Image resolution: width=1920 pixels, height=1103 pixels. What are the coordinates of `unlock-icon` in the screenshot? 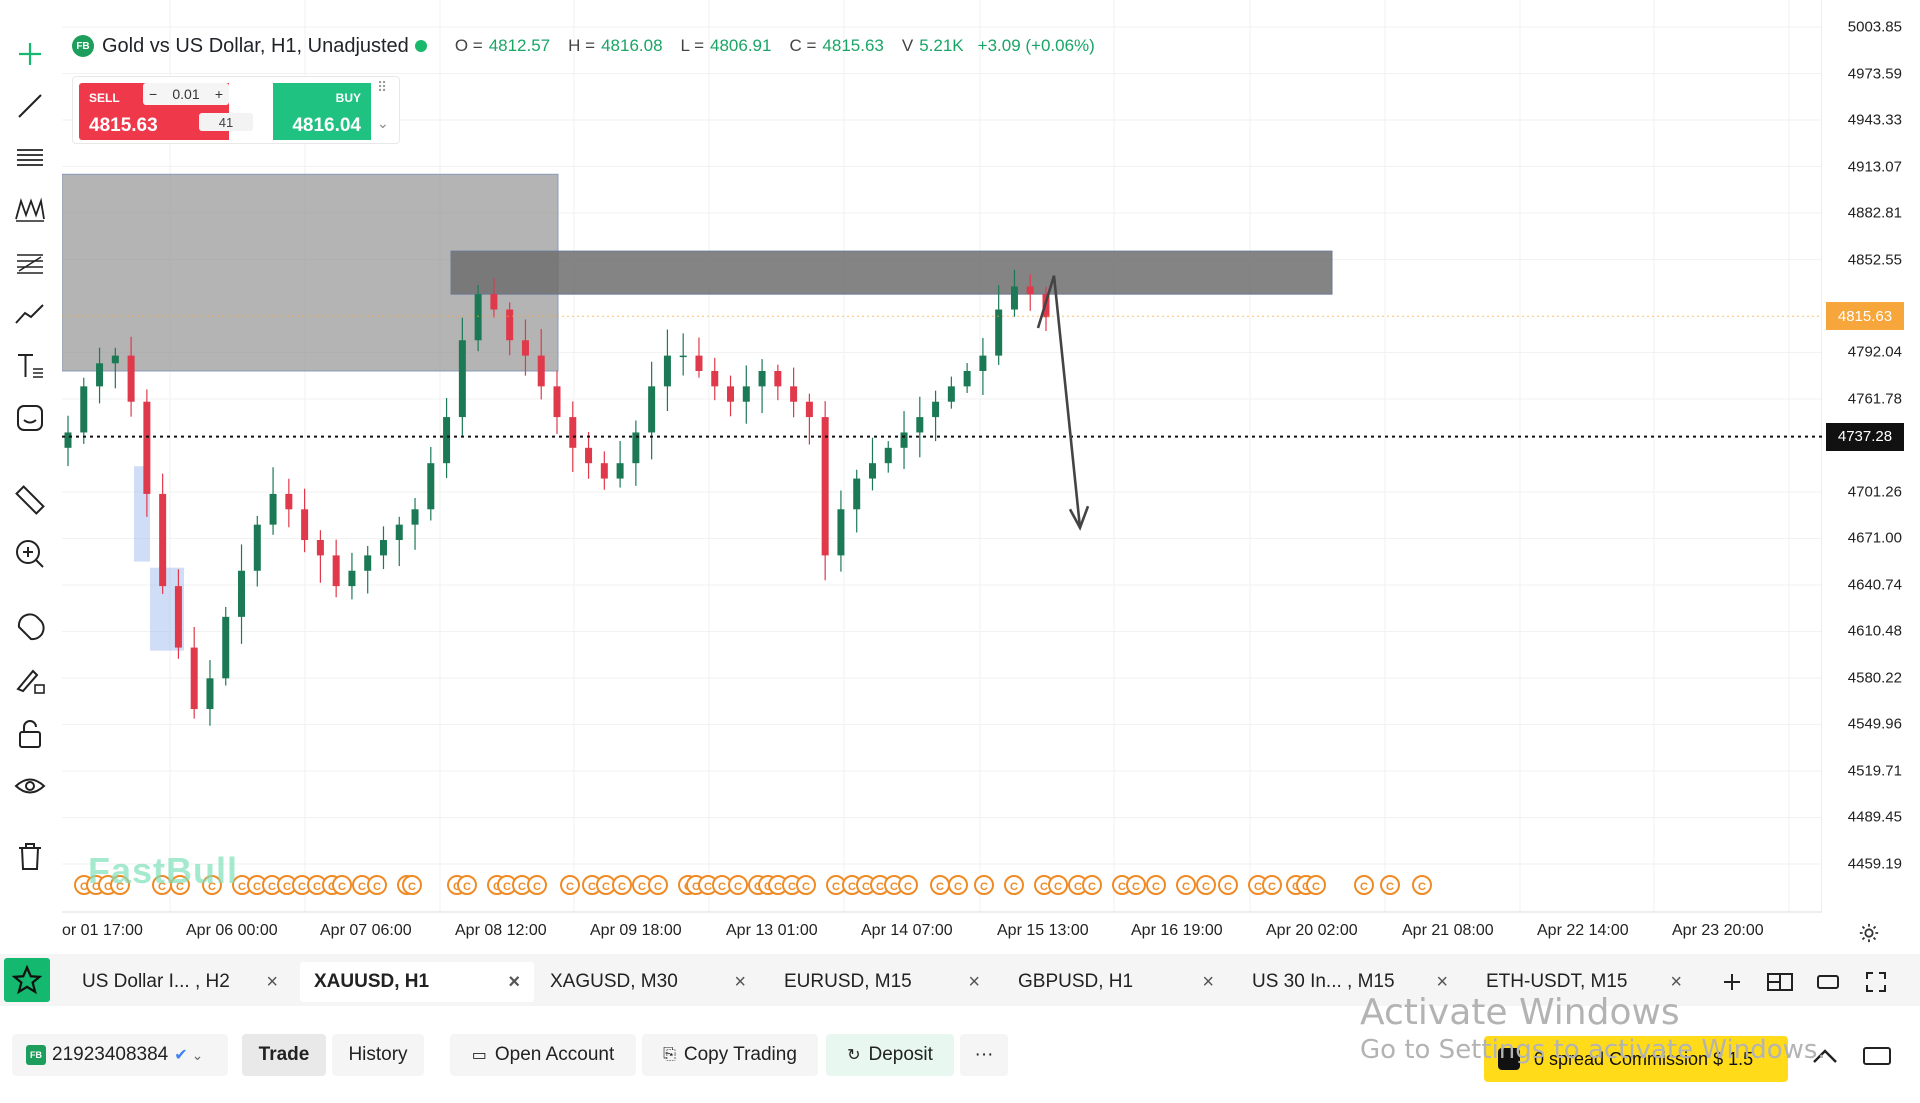 It's located at (30, 734).